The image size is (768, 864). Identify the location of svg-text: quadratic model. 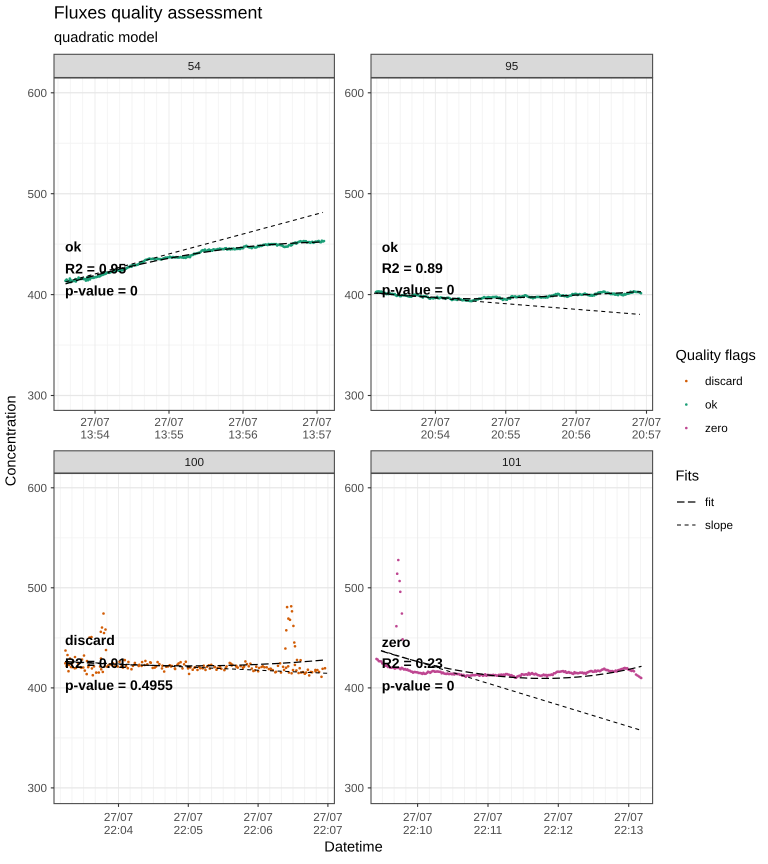
(106, 38).